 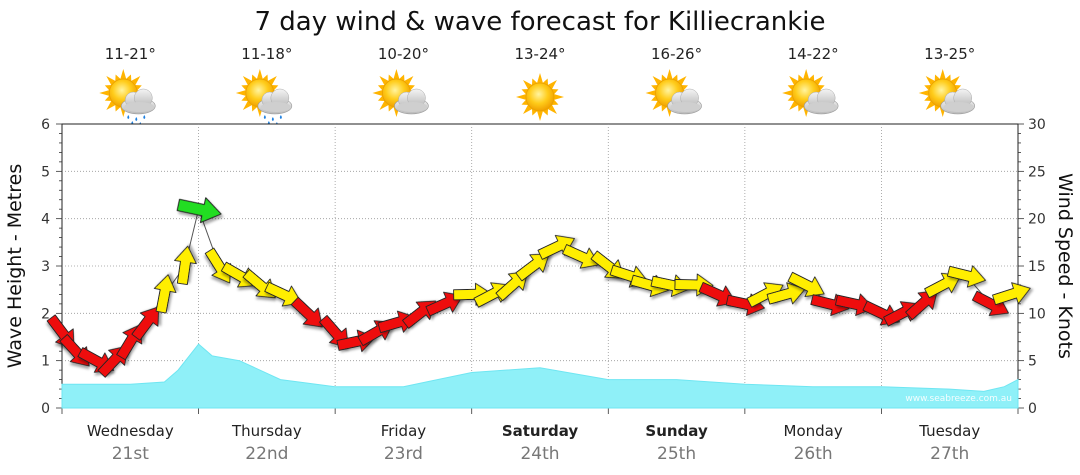 What do you see at coordinates (540, 376) in the screenshot?
I see `wave-height-area` at bounding box center [540, 376].